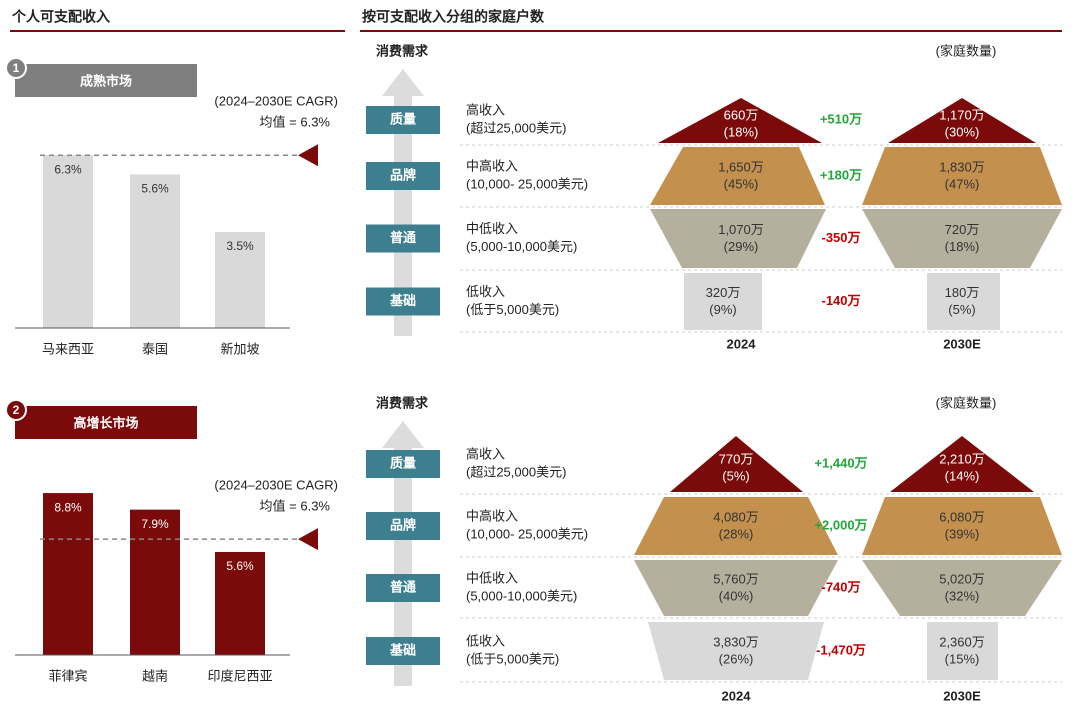  What do you see at coordinates (485, 109) in the screenshot?
I see `tier-name: 高收入` at bounding box center [485, 109].